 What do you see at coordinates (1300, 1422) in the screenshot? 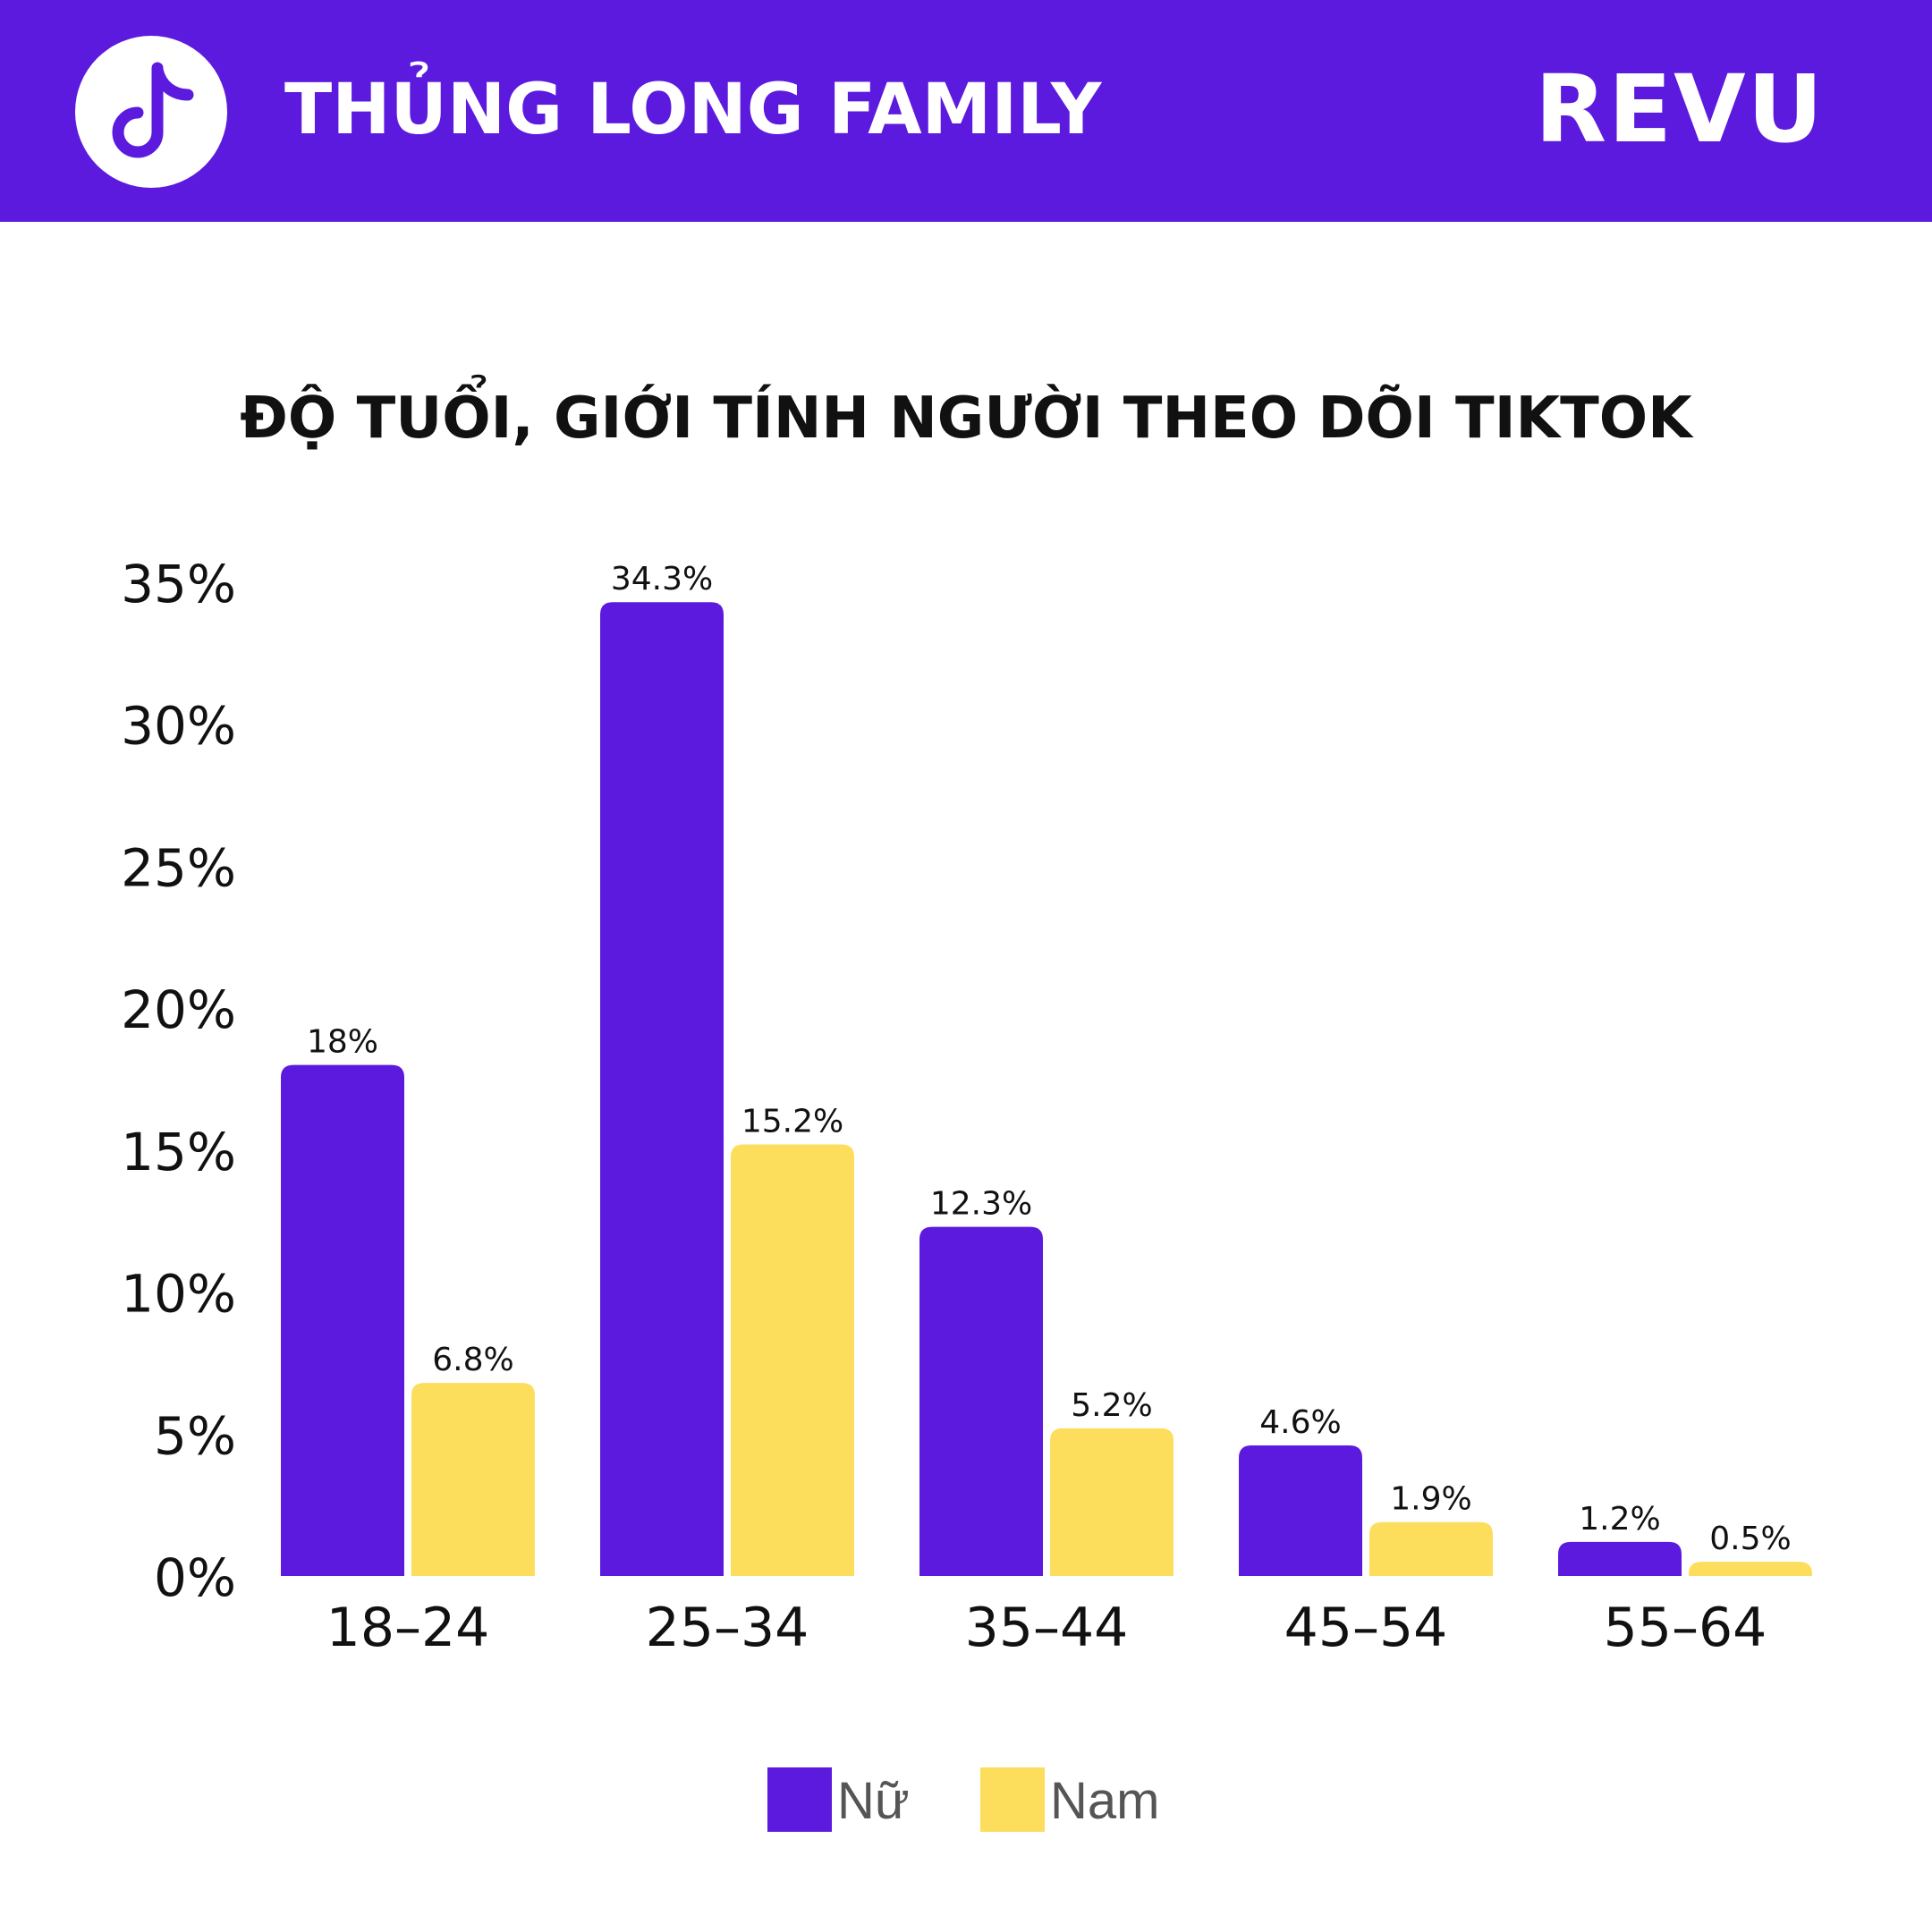
I see `data-label: 4.6%` at bounding box center [1300, 1422].